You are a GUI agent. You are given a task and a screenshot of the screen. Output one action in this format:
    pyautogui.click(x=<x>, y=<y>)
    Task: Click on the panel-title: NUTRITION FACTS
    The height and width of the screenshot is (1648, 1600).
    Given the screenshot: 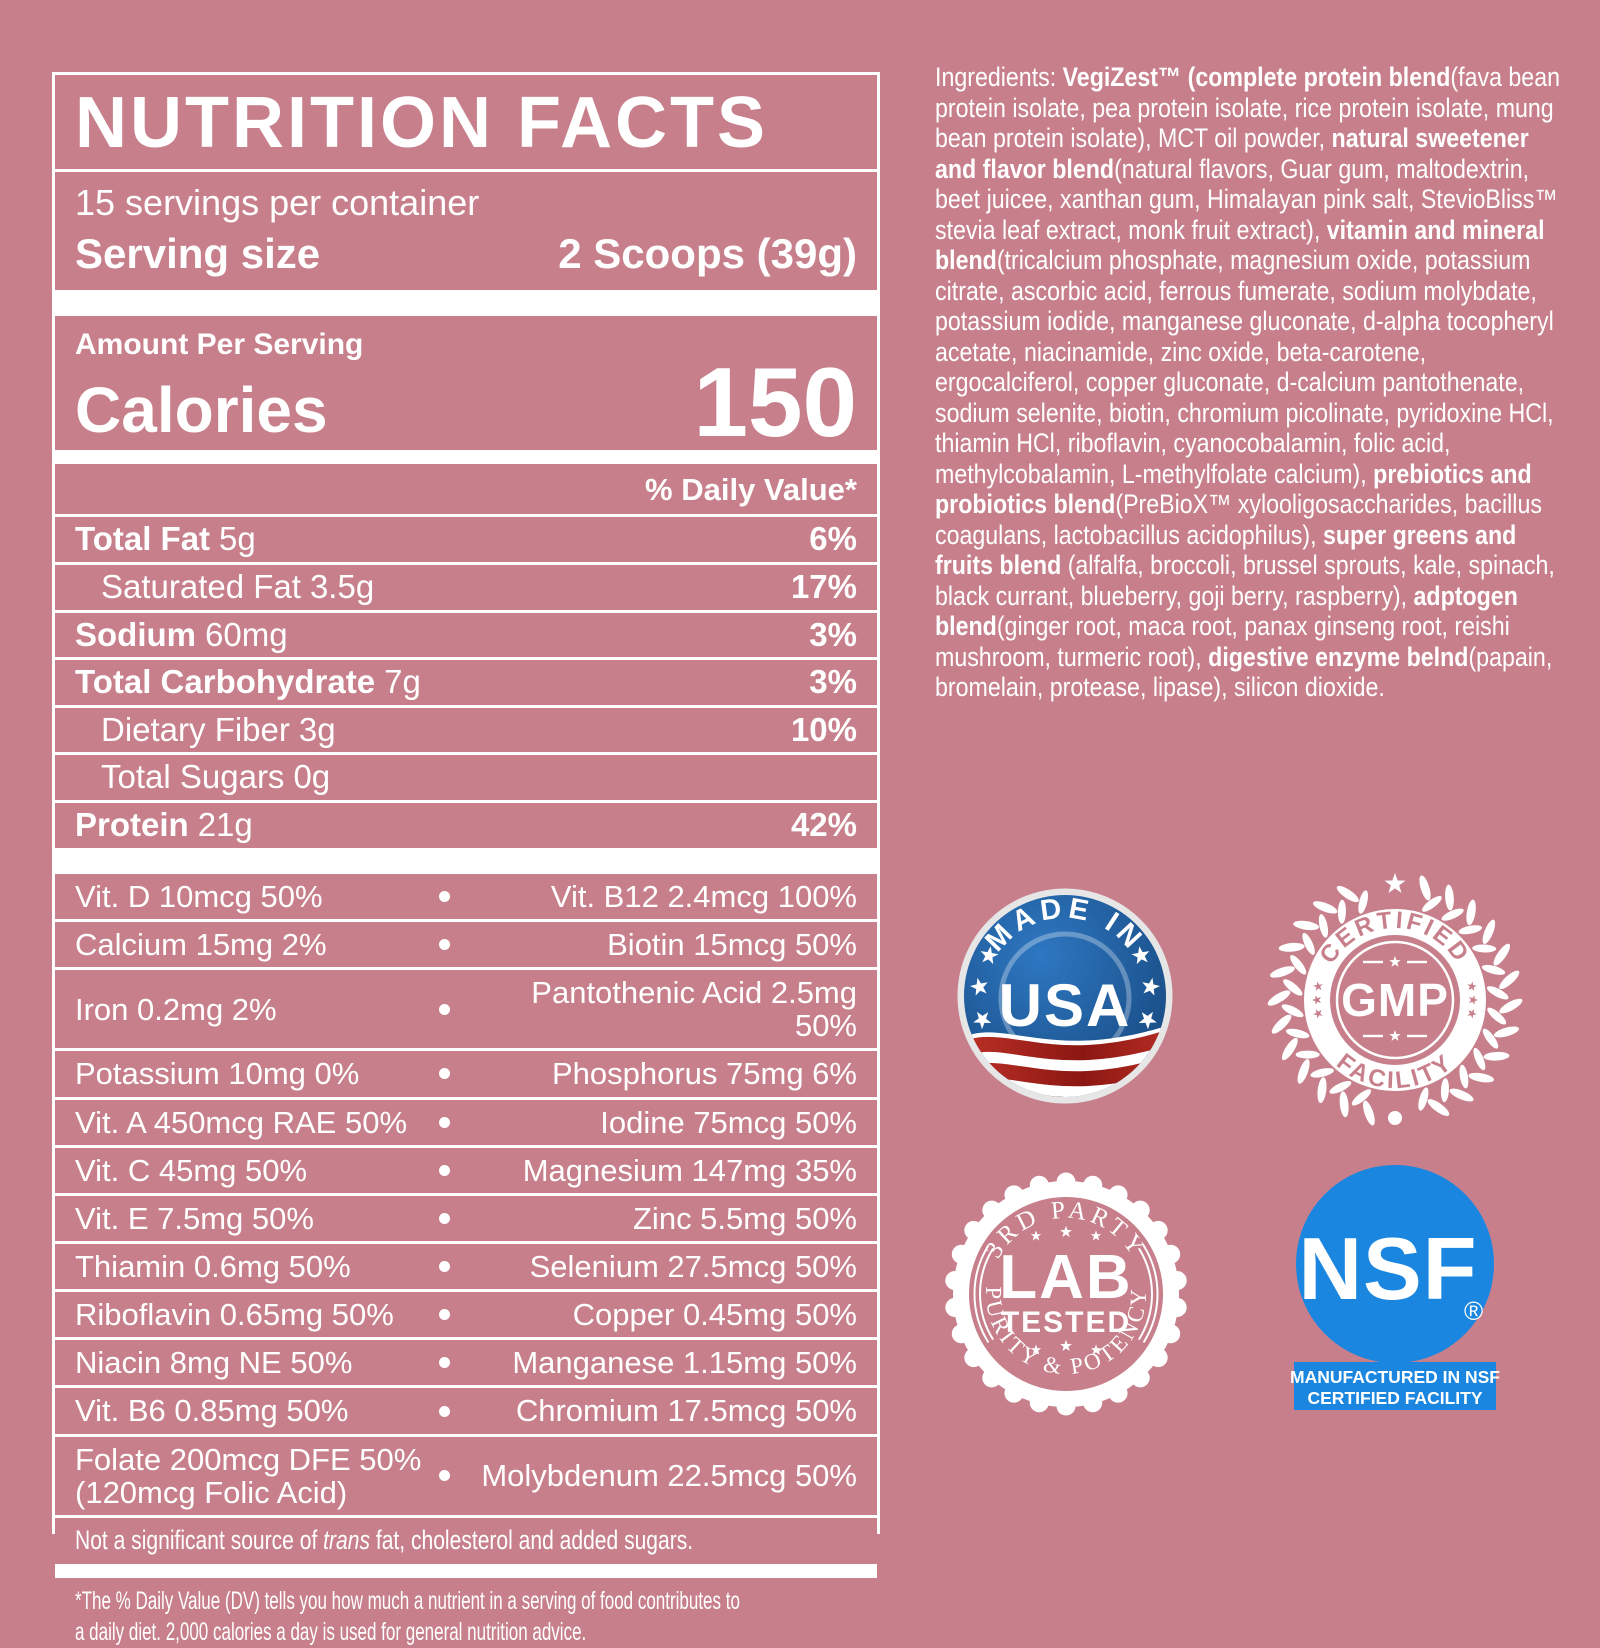 What is the action you would take?
    pyautogui.click(x=421, y=123)
    